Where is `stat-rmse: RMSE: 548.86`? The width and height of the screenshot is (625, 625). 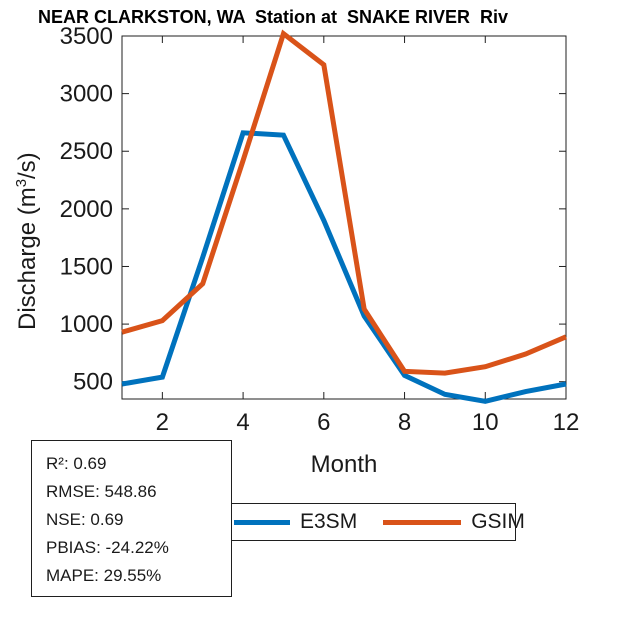
stat-rmse: RMSE: 548.86 is located at coordinates (101, 491).